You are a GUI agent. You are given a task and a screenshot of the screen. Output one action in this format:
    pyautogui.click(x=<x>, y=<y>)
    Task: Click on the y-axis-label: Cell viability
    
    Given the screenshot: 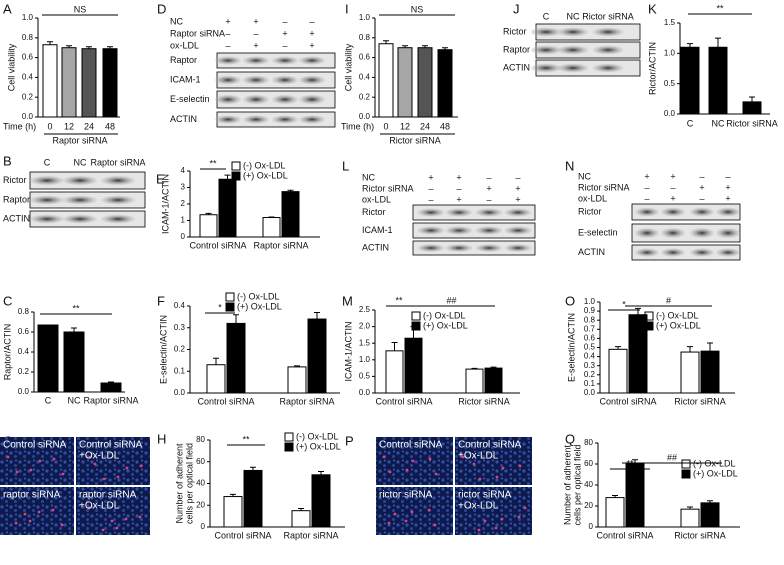 What is the action you would take?
    pyautogui.click(x=11, y=67)
    